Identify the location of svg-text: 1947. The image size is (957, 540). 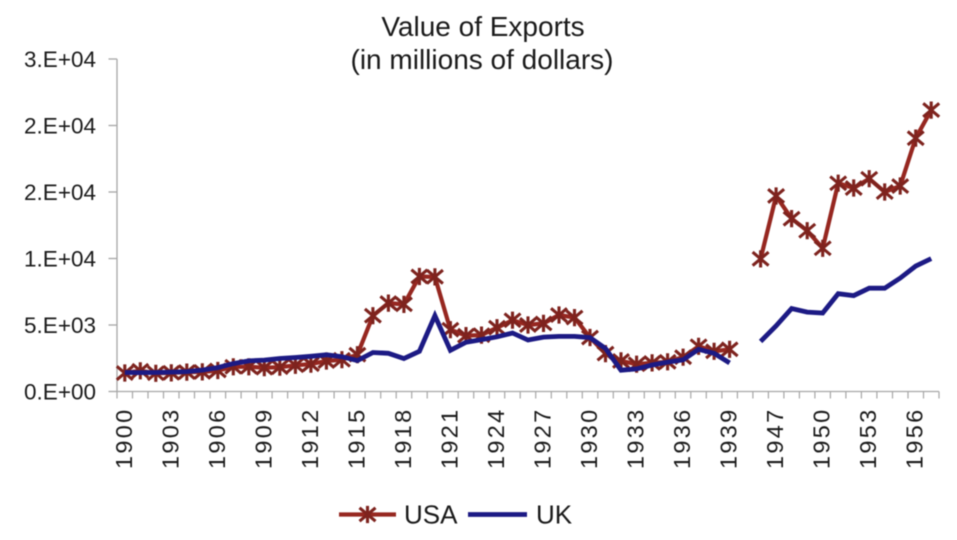
(775, 438).